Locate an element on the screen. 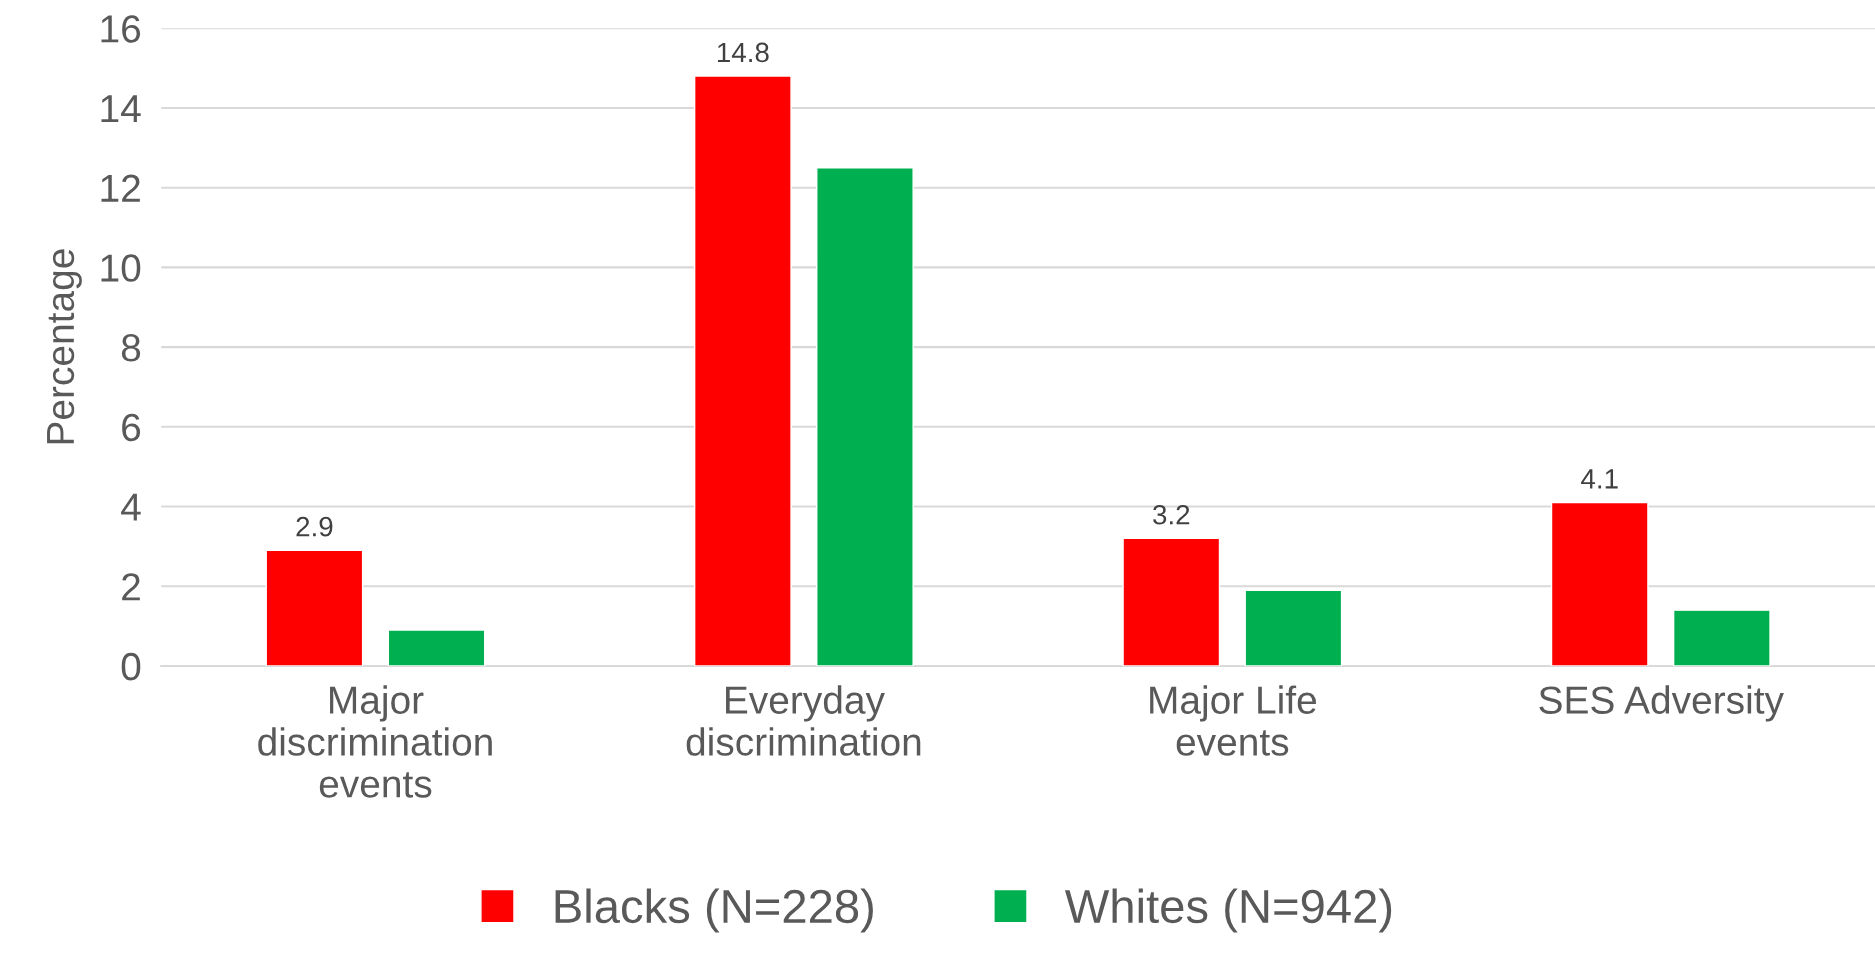 This screenshot has height=975, width=1875. y-tick-label: 16 is located at coordinates (121, 29).